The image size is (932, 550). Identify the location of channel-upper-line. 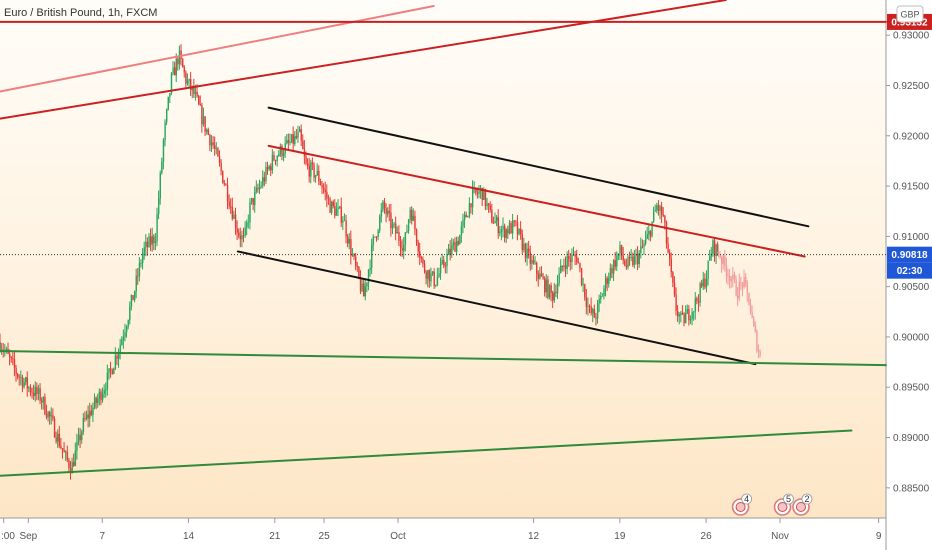
(538, 167).